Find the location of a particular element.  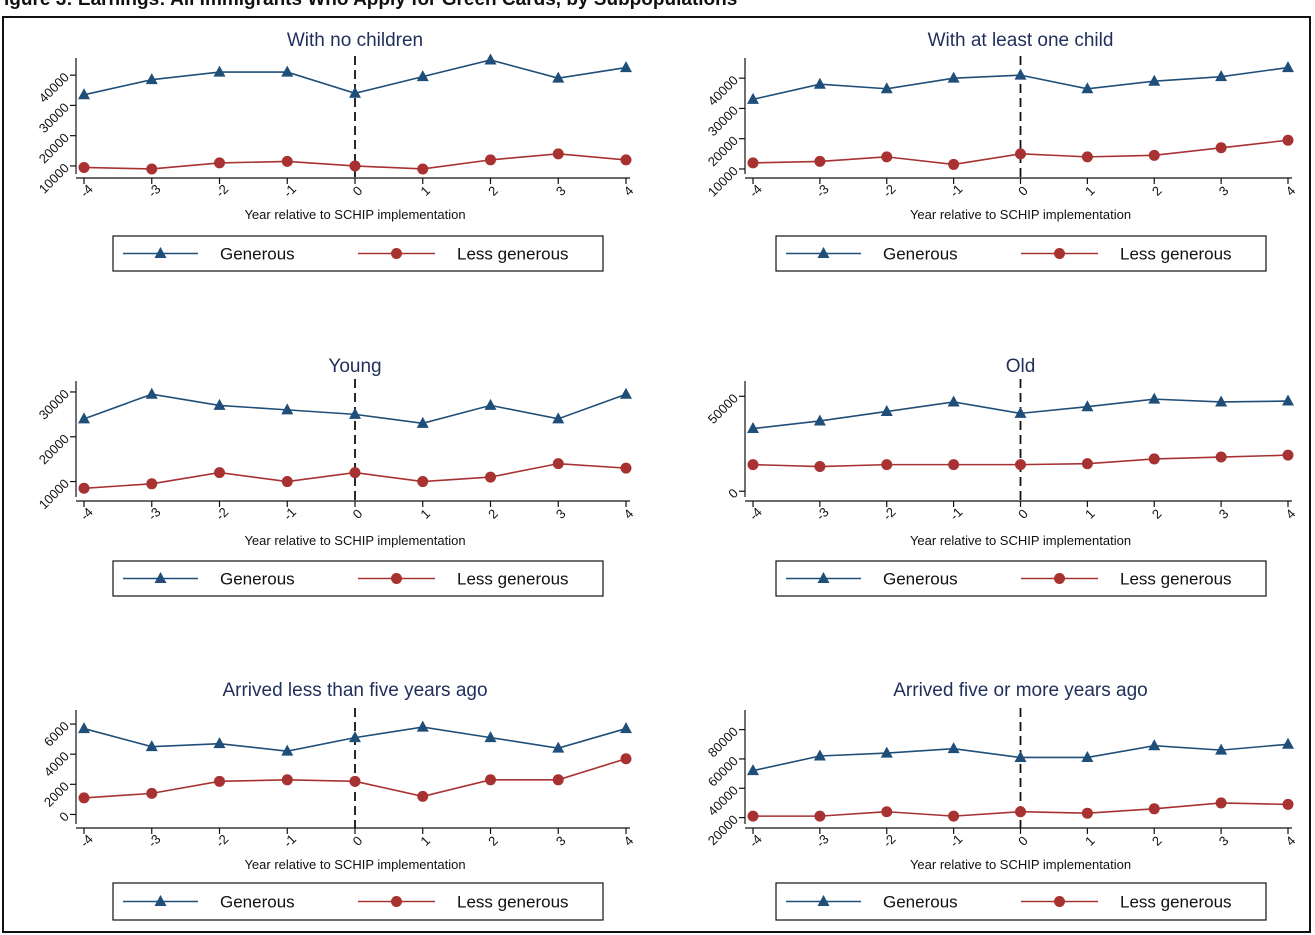

y-tick-label: 20000 is located at coordinates (54, 449).